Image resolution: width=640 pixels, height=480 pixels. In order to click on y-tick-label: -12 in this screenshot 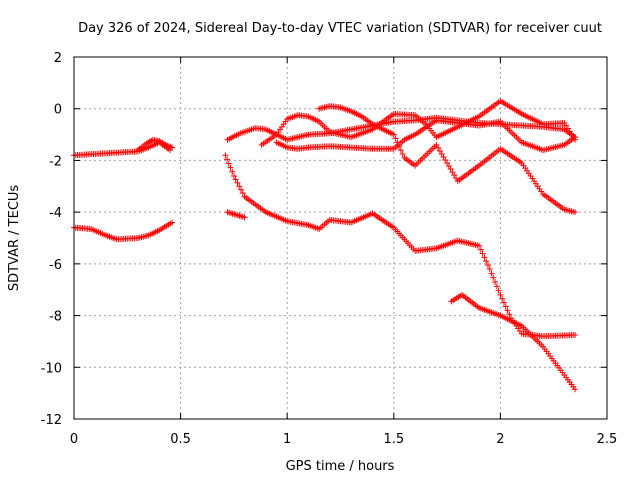, I will do `click(51, 420)`.